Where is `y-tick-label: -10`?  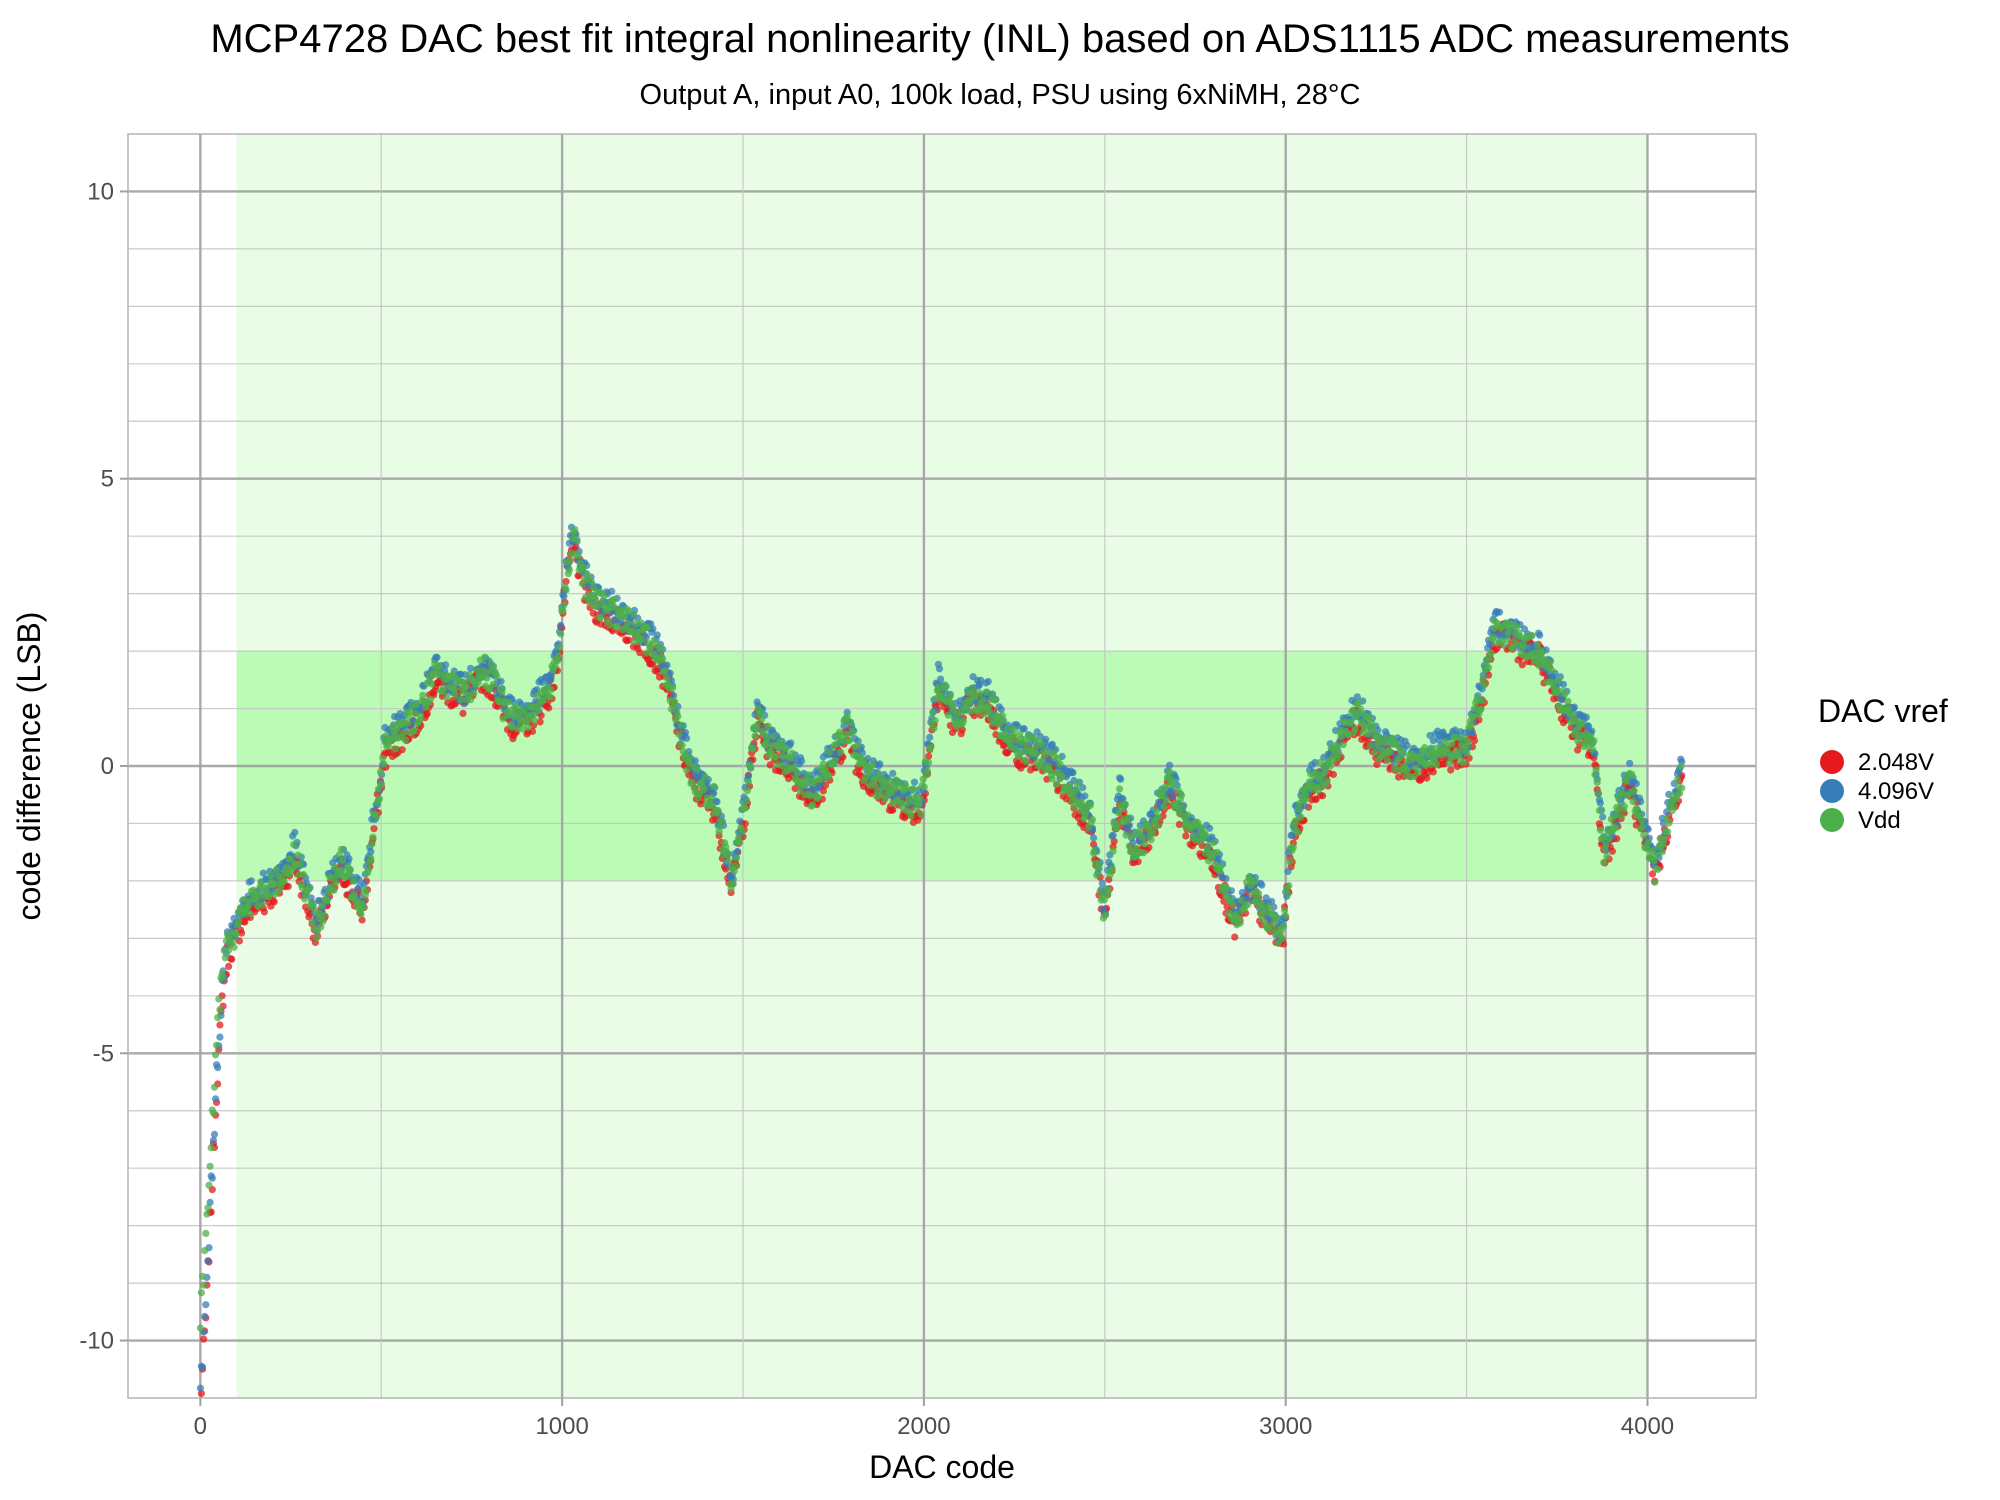 y-tick-label: -10 is located at coordinates (96, 1341).